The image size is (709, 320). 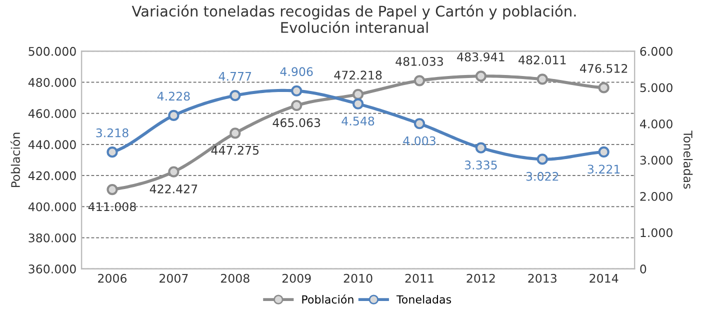 I want to click on legend-label: Toneladas, so click(x=424, y=299).